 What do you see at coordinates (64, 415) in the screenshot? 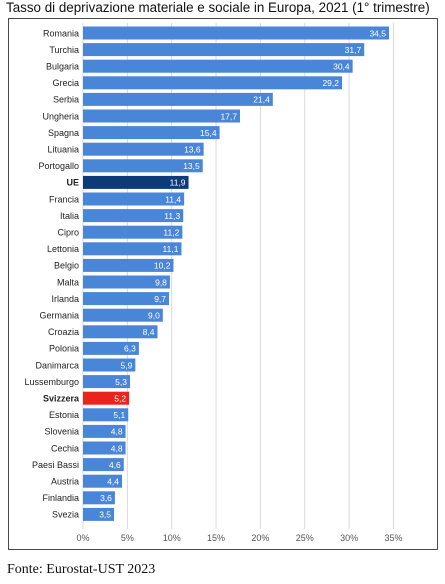
I see `category-label: Estonia` at bounding box center [64, 415].